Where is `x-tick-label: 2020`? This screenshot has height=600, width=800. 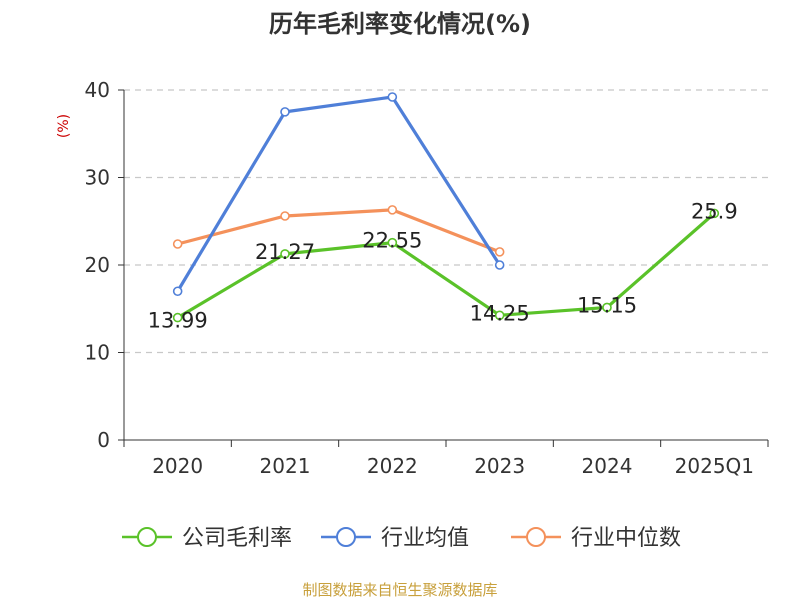
x-tick-label: 2020 is located at coordinates (177, 466).